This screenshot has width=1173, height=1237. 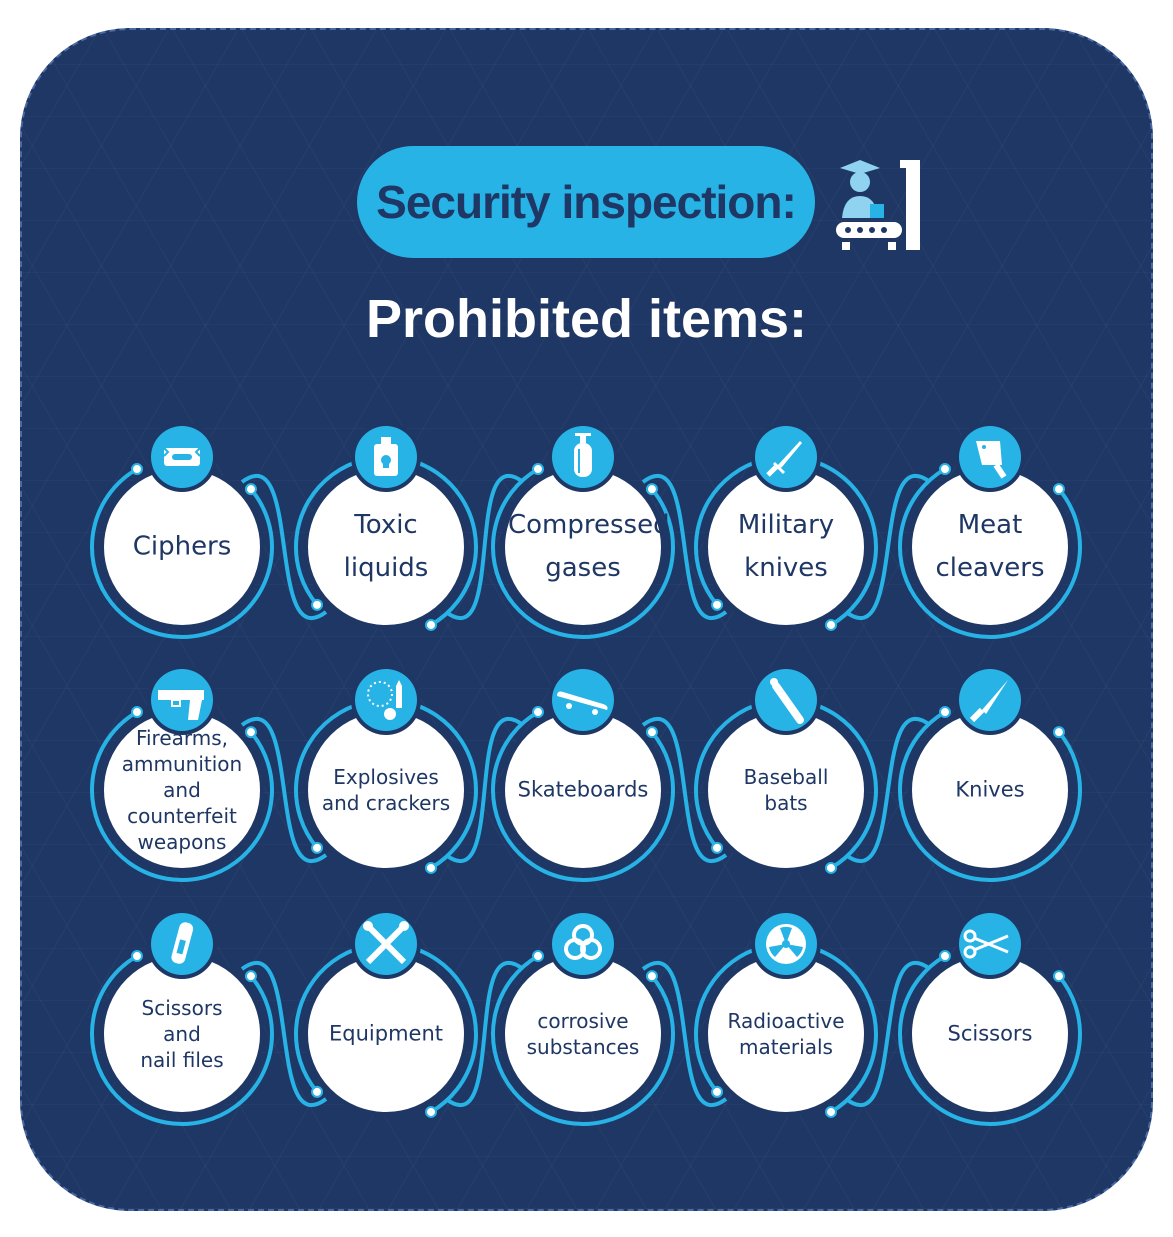 I want to click on item-label: Knives, so click(x=990, y=789).